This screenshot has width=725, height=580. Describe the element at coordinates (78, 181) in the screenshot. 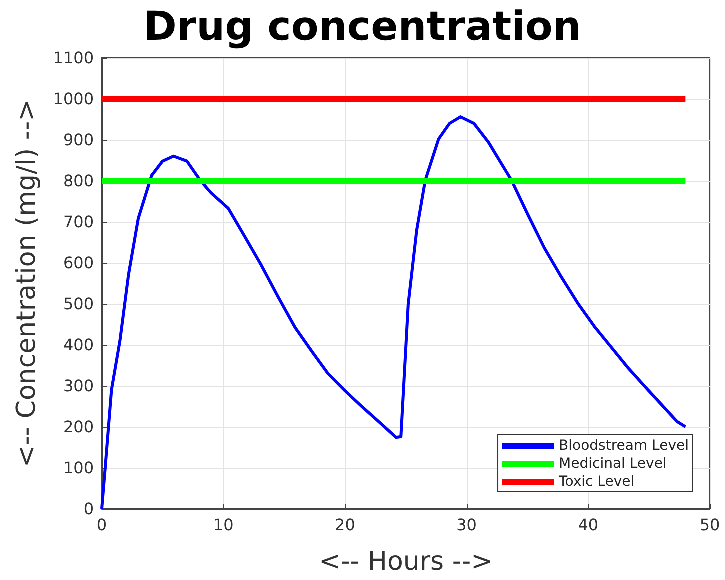

I see `y-tick-label: 800` at that location.